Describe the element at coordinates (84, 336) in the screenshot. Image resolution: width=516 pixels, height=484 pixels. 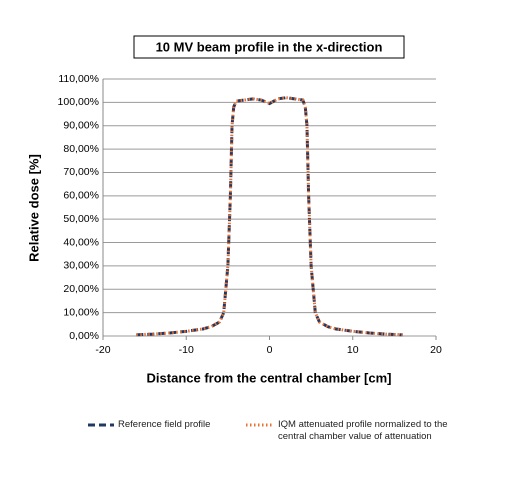
I see `y-tick-label: 0,00%` at that location.